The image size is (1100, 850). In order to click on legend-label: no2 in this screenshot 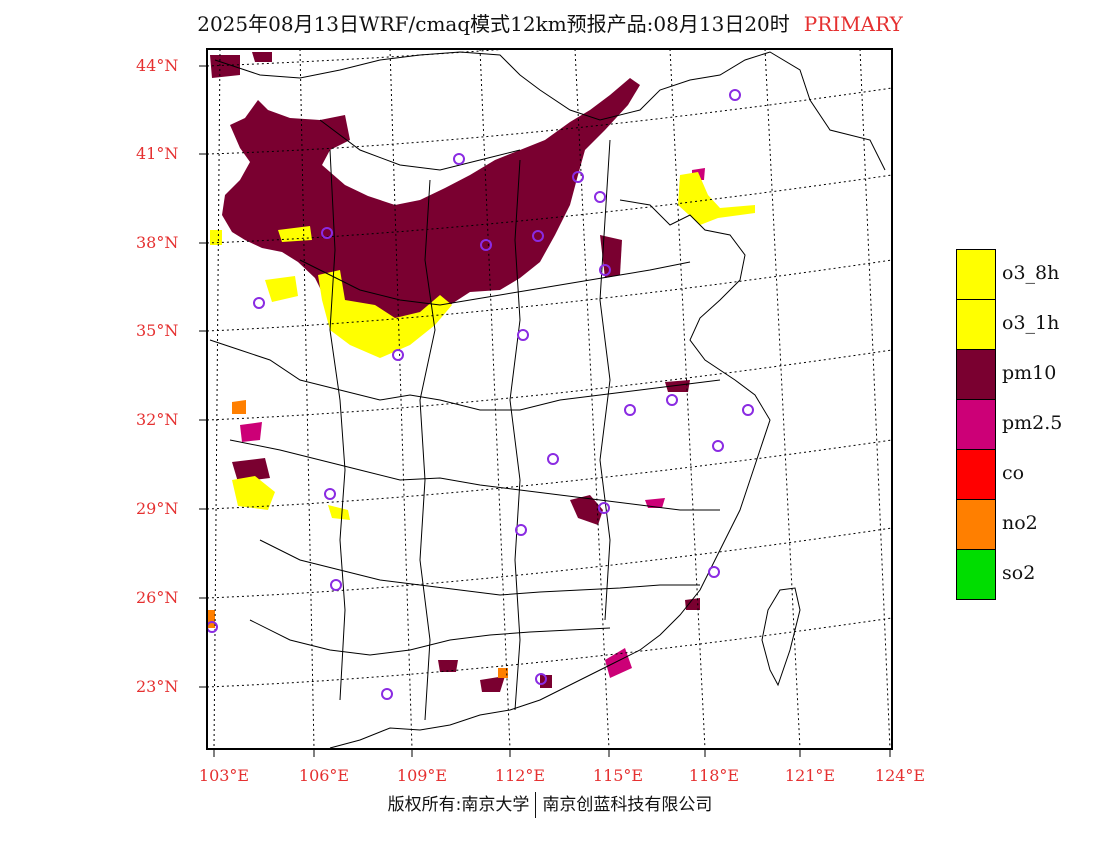, I will do `click(1020, 523)`.